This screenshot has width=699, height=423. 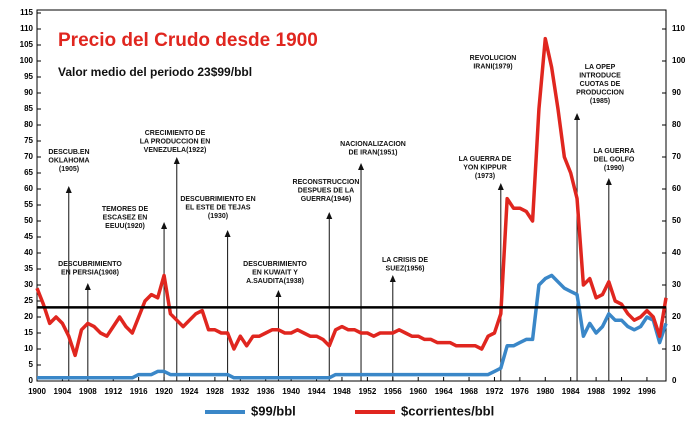 What do you see at coordinates (155, 72) in the screenshot?
I see `chart-subtitle: Valor medio del periodo 23$99/bbl` at bounding box center [155, 72].